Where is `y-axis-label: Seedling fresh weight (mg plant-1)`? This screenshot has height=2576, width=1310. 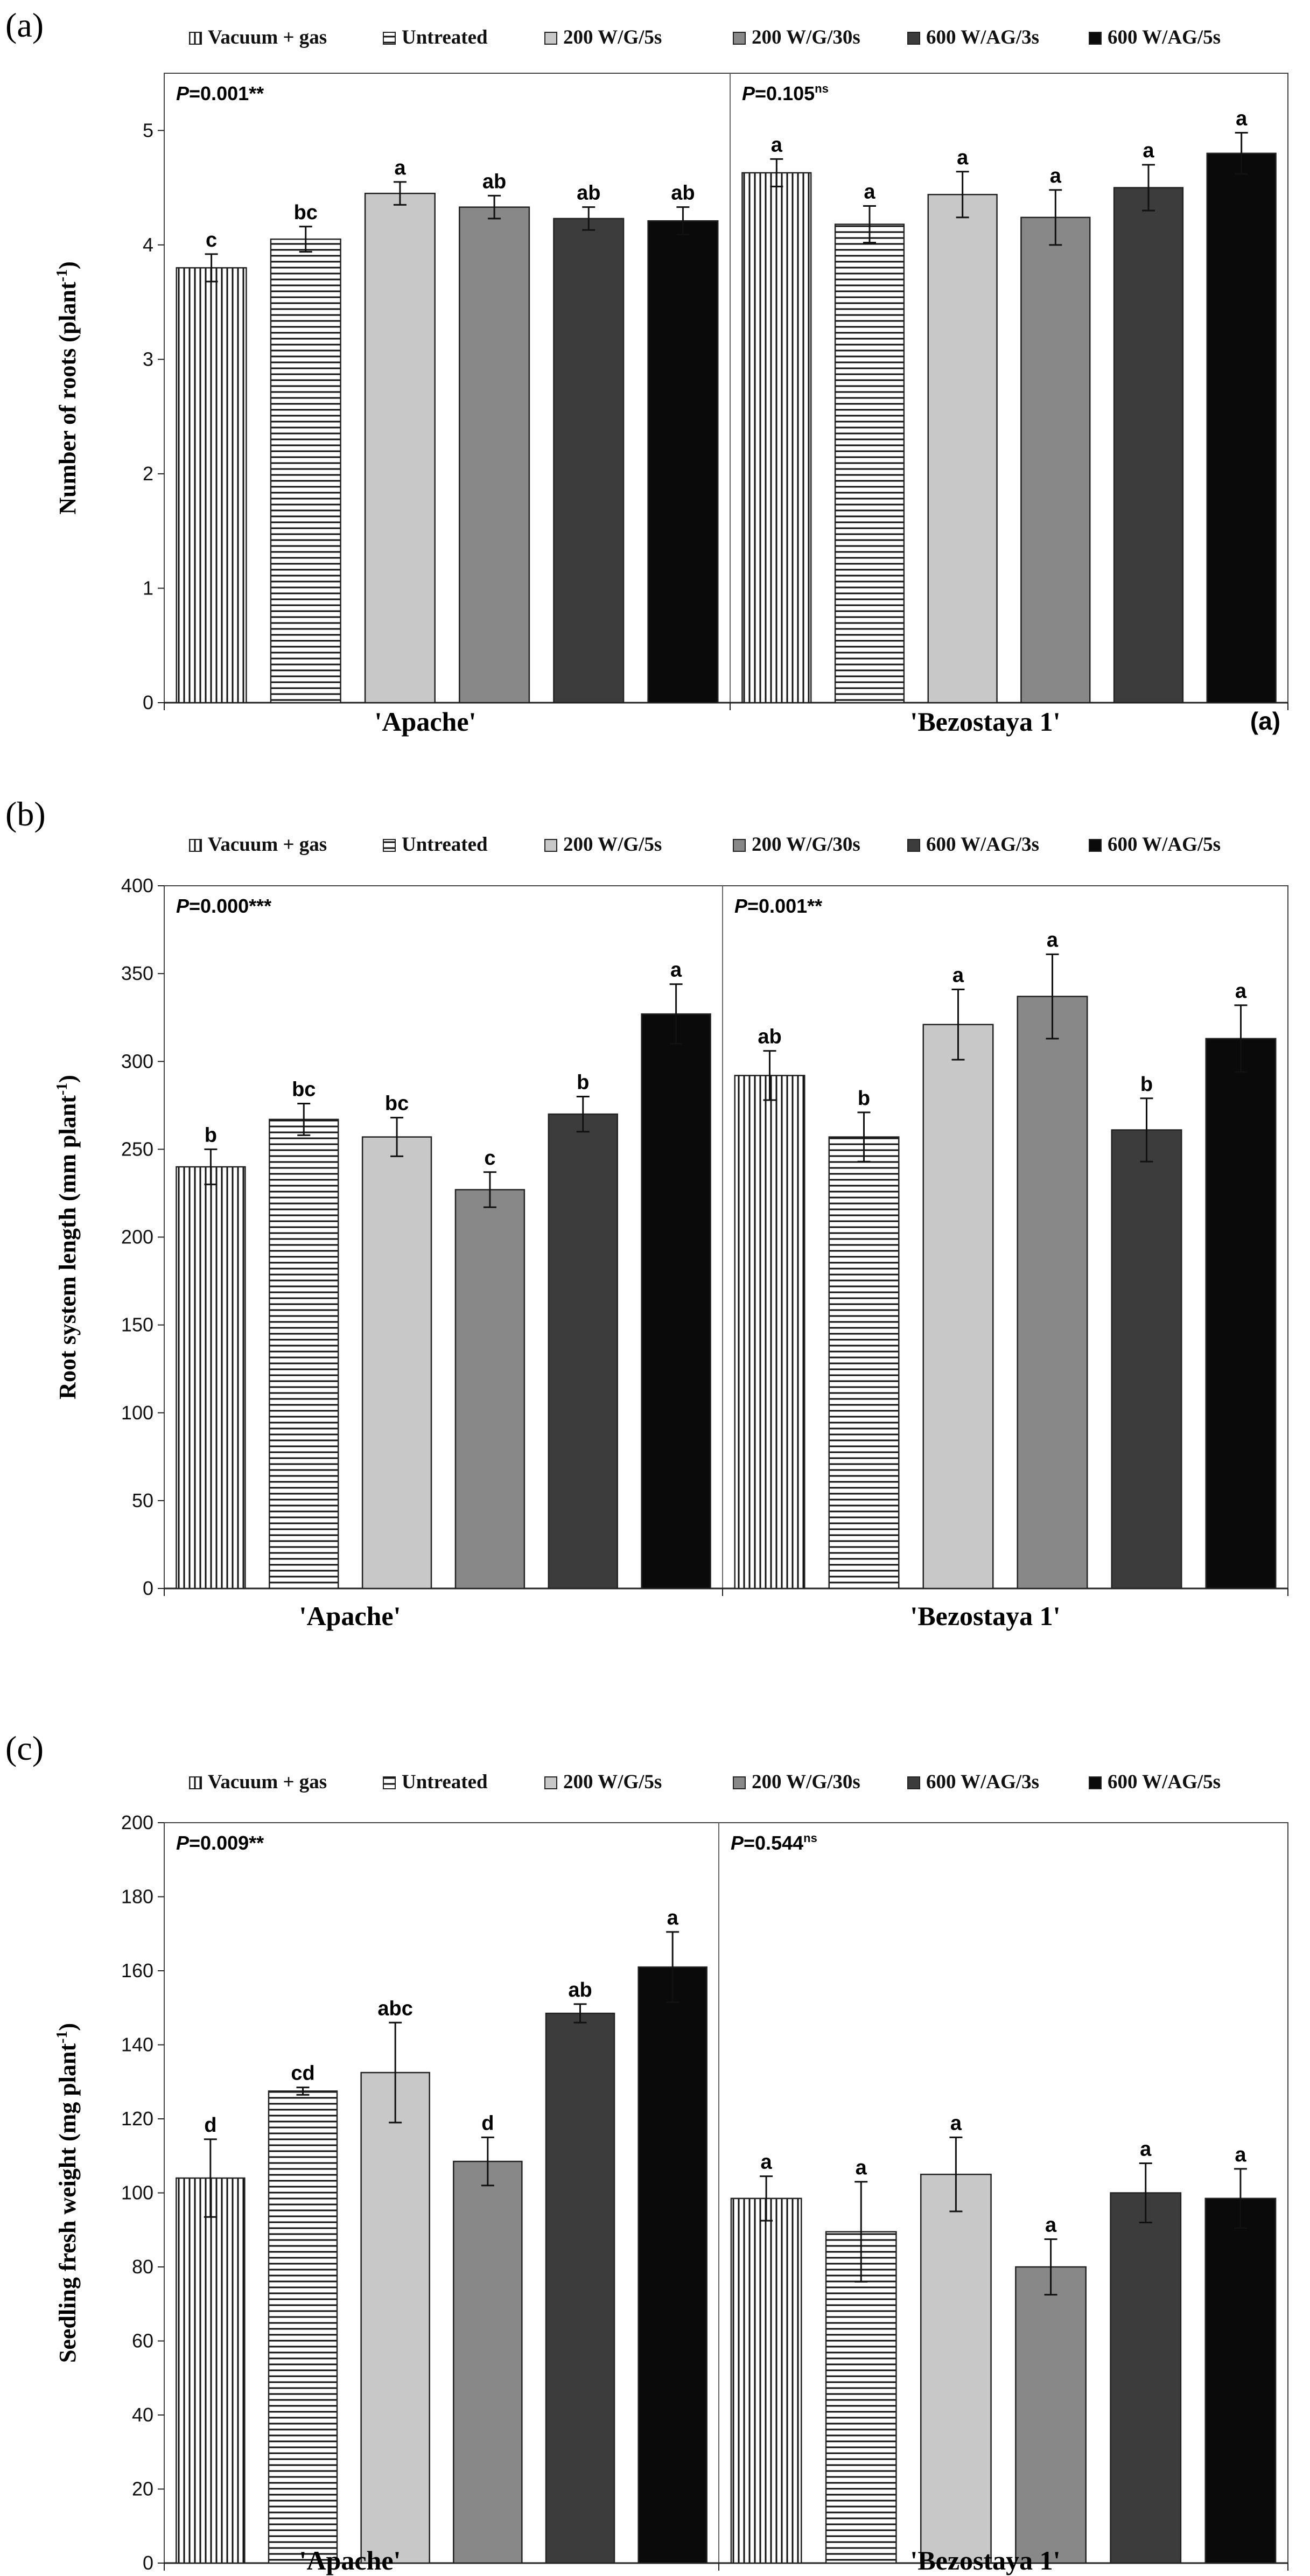
y-axis-label: Seedling fresh weight (mg plant-1) is located at coordinates (67, 2193).